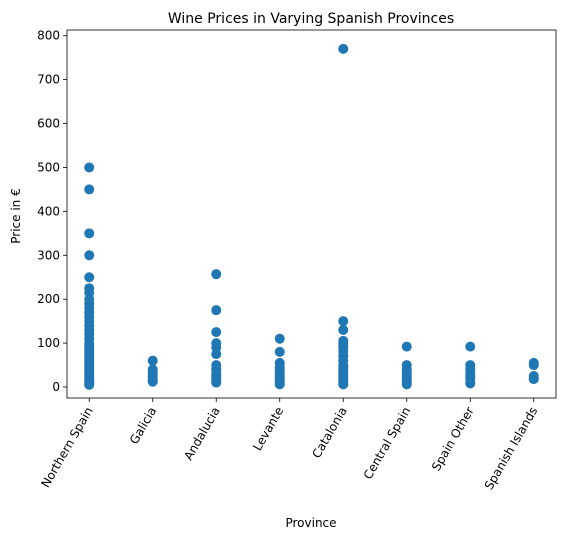 This screenshot has height=545, width=571. Describe the element at coordinates (387, 443) in the screenshot. I see `x-tick-label: Central Spain` at that location.